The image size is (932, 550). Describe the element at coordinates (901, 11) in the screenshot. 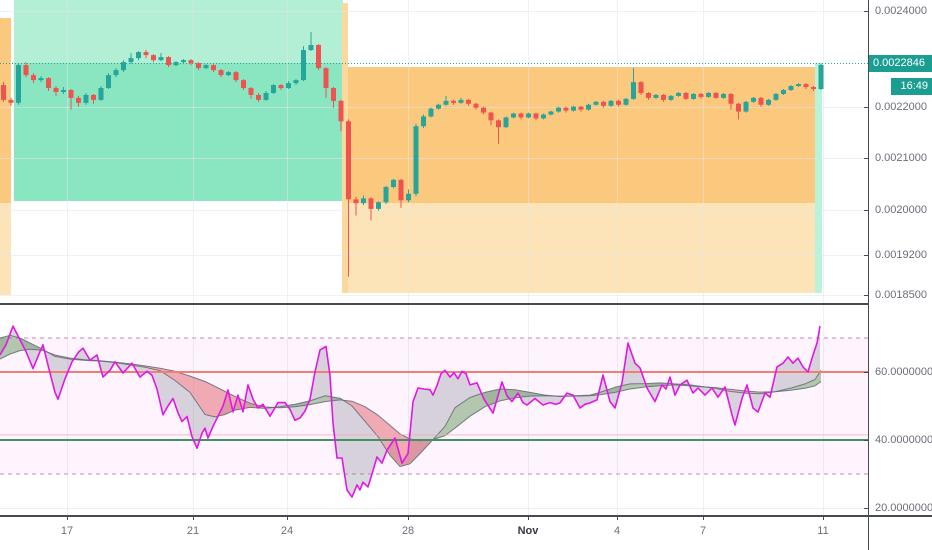

I see `price-axis-label: 0.0024000` at that location.